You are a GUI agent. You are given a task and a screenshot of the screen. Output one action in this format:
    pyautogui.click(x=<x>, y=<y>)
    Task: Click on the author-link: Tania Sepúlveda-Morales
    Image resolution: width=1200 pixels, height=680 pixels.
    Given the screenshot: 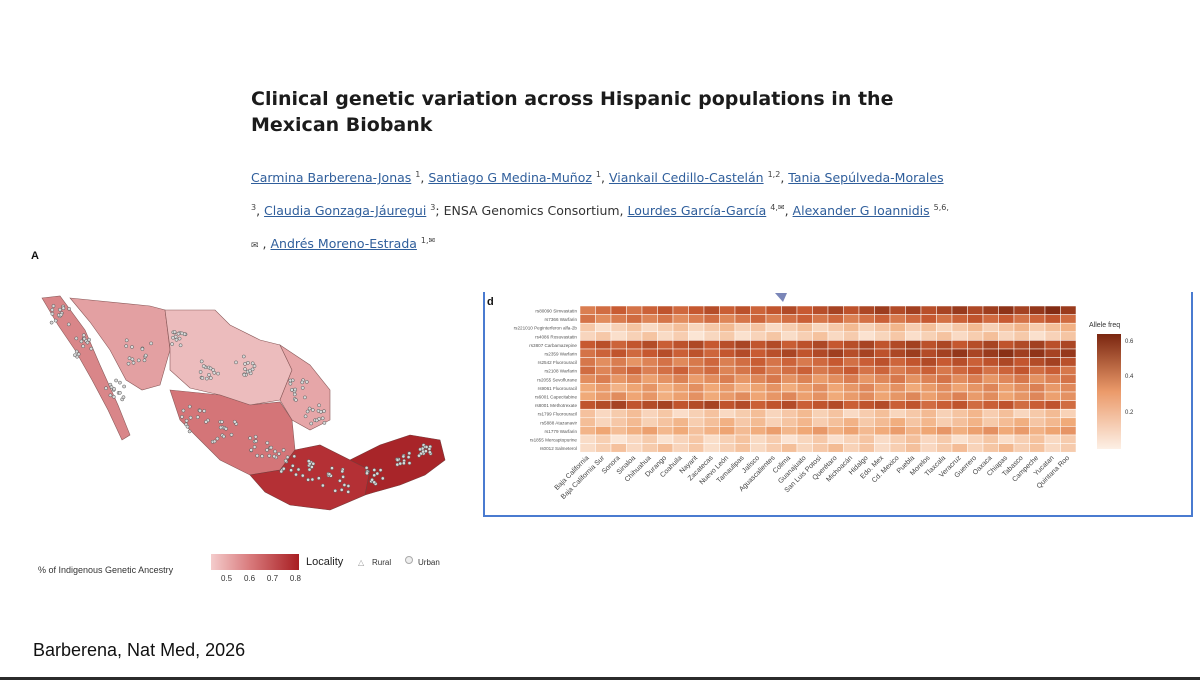 What is the action you would take?
    pyautogui.click(x=866, y=178)
    